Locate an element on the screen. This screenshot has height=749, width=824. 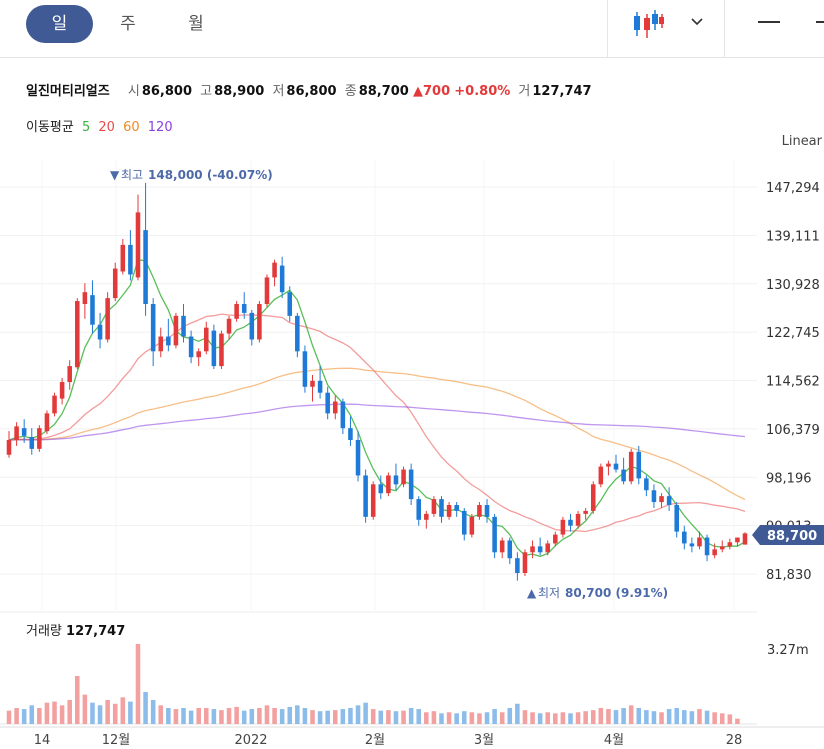
volume-axis-tick: 3.27m is located at coordinates (788, 650).